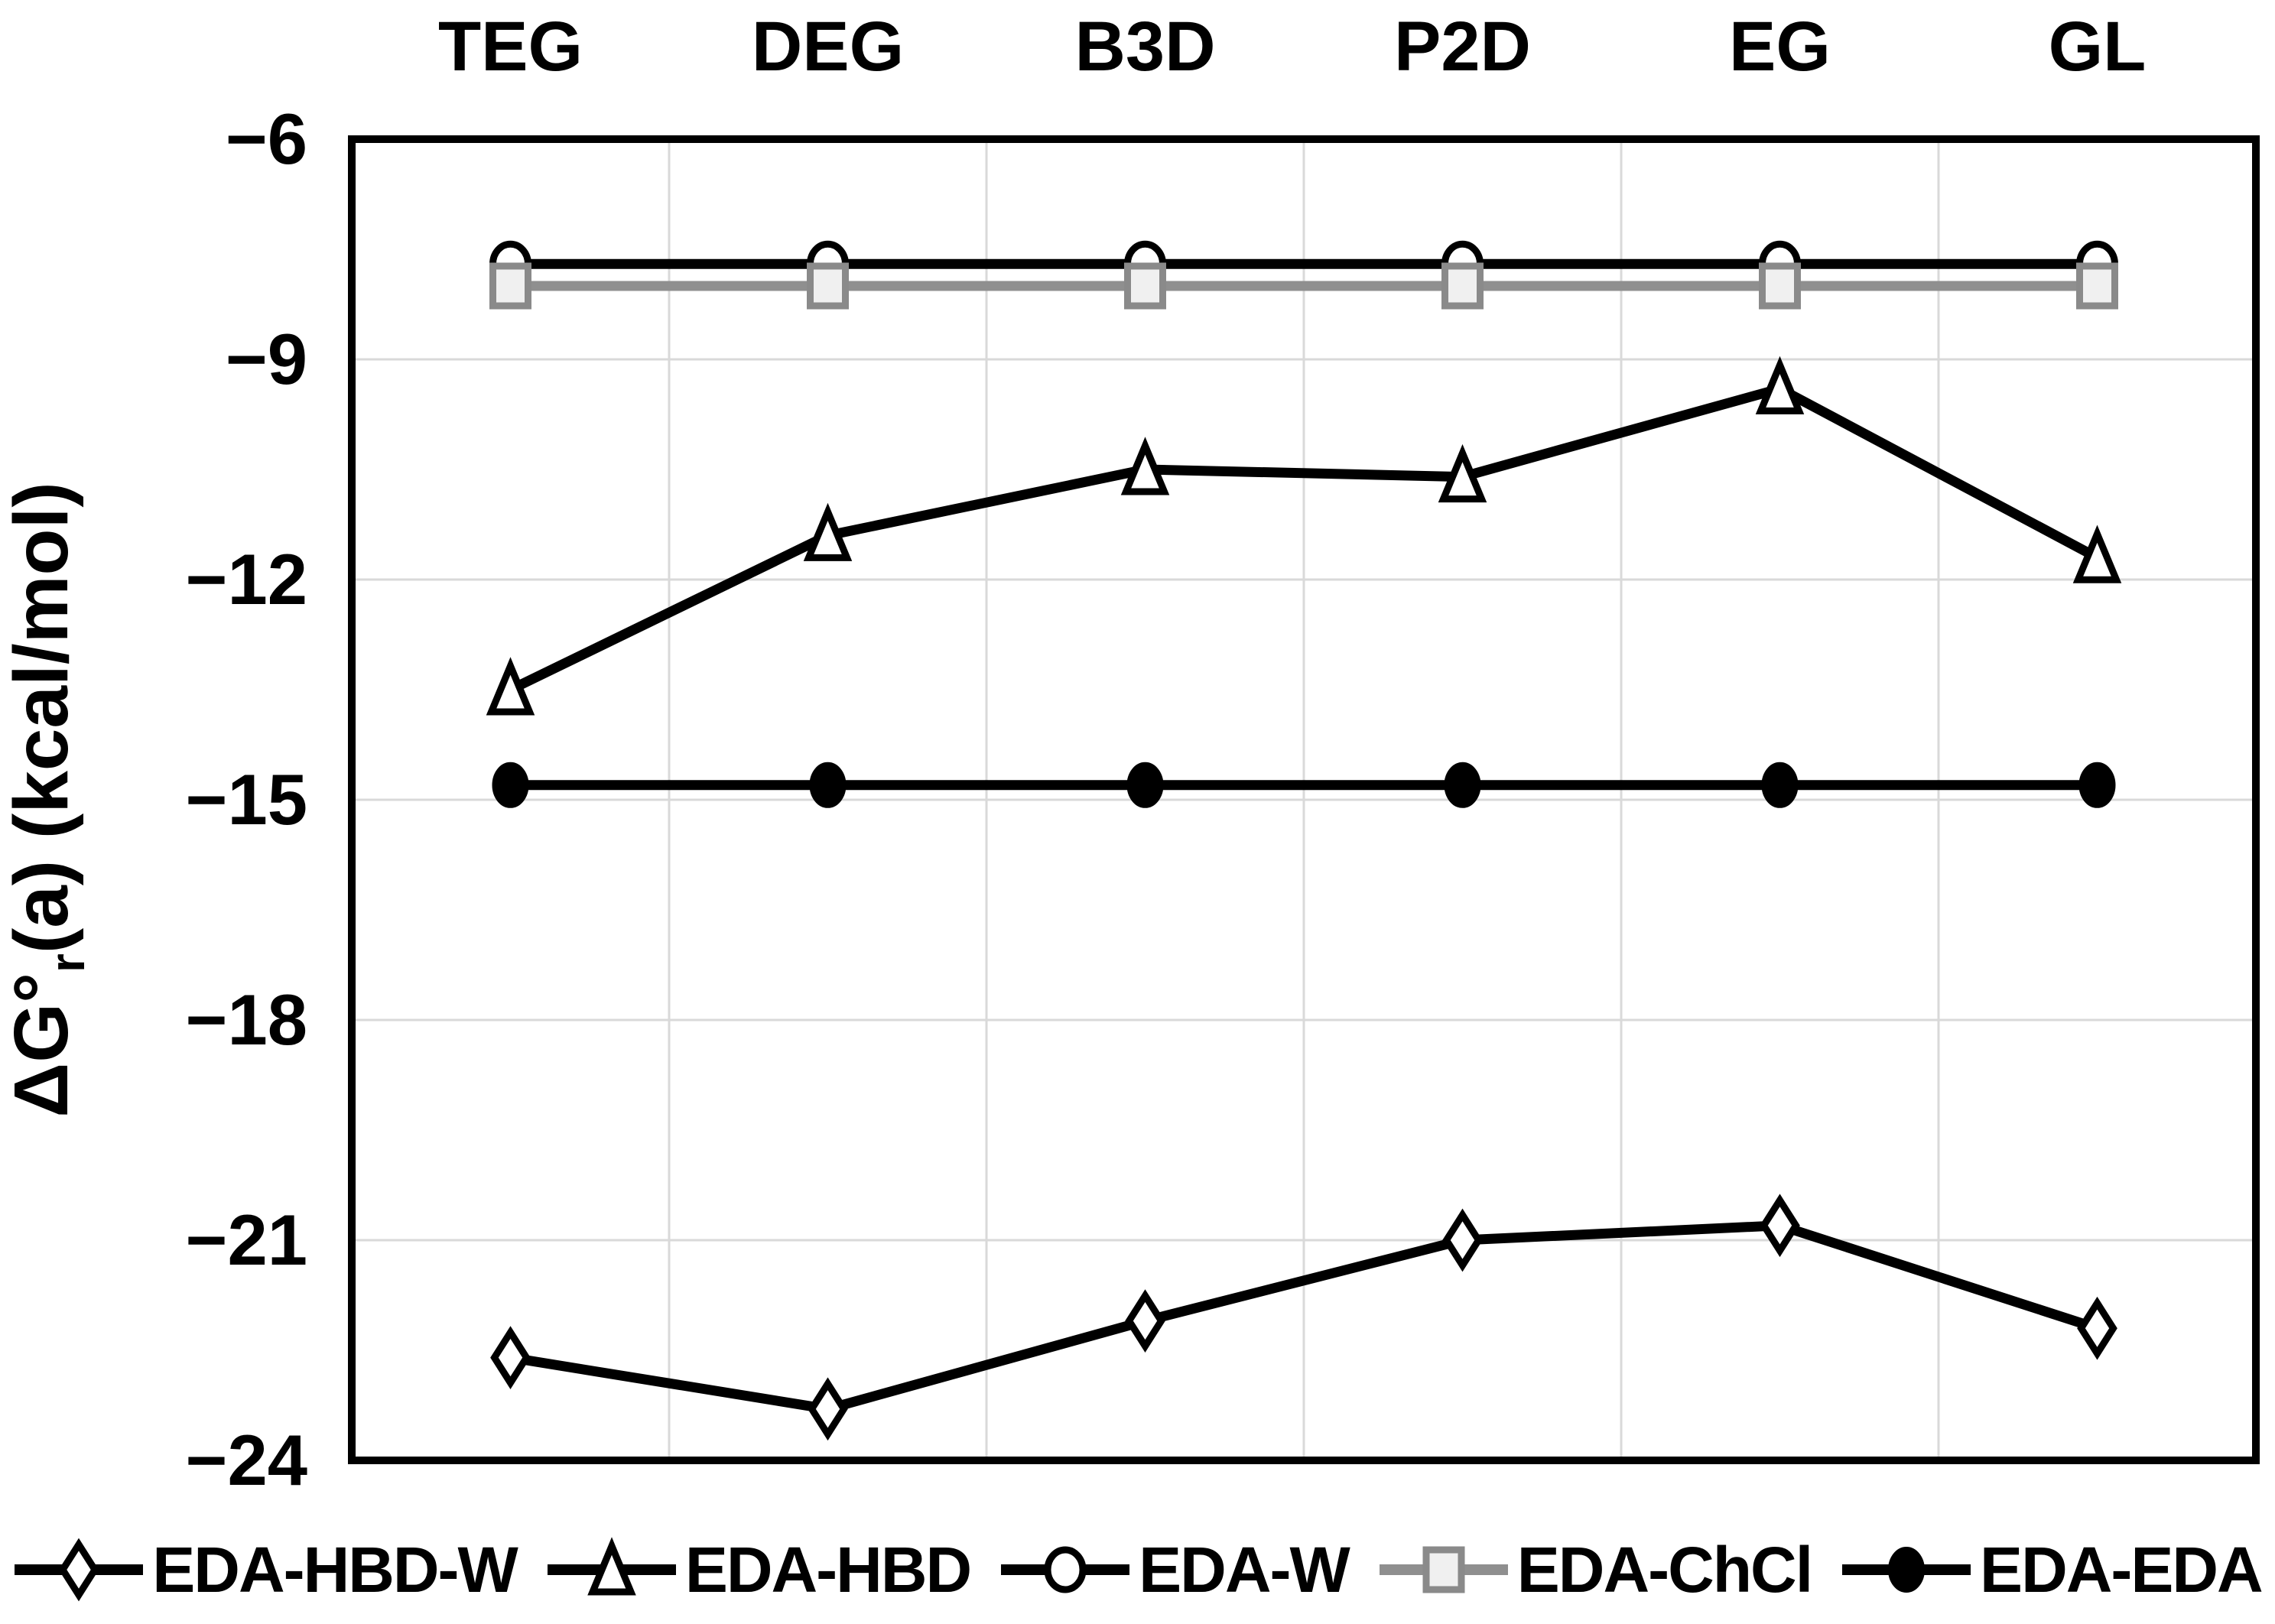 The image size is (2275, 1624). I want to click on y-tick-label: −12, so click(246, 579).